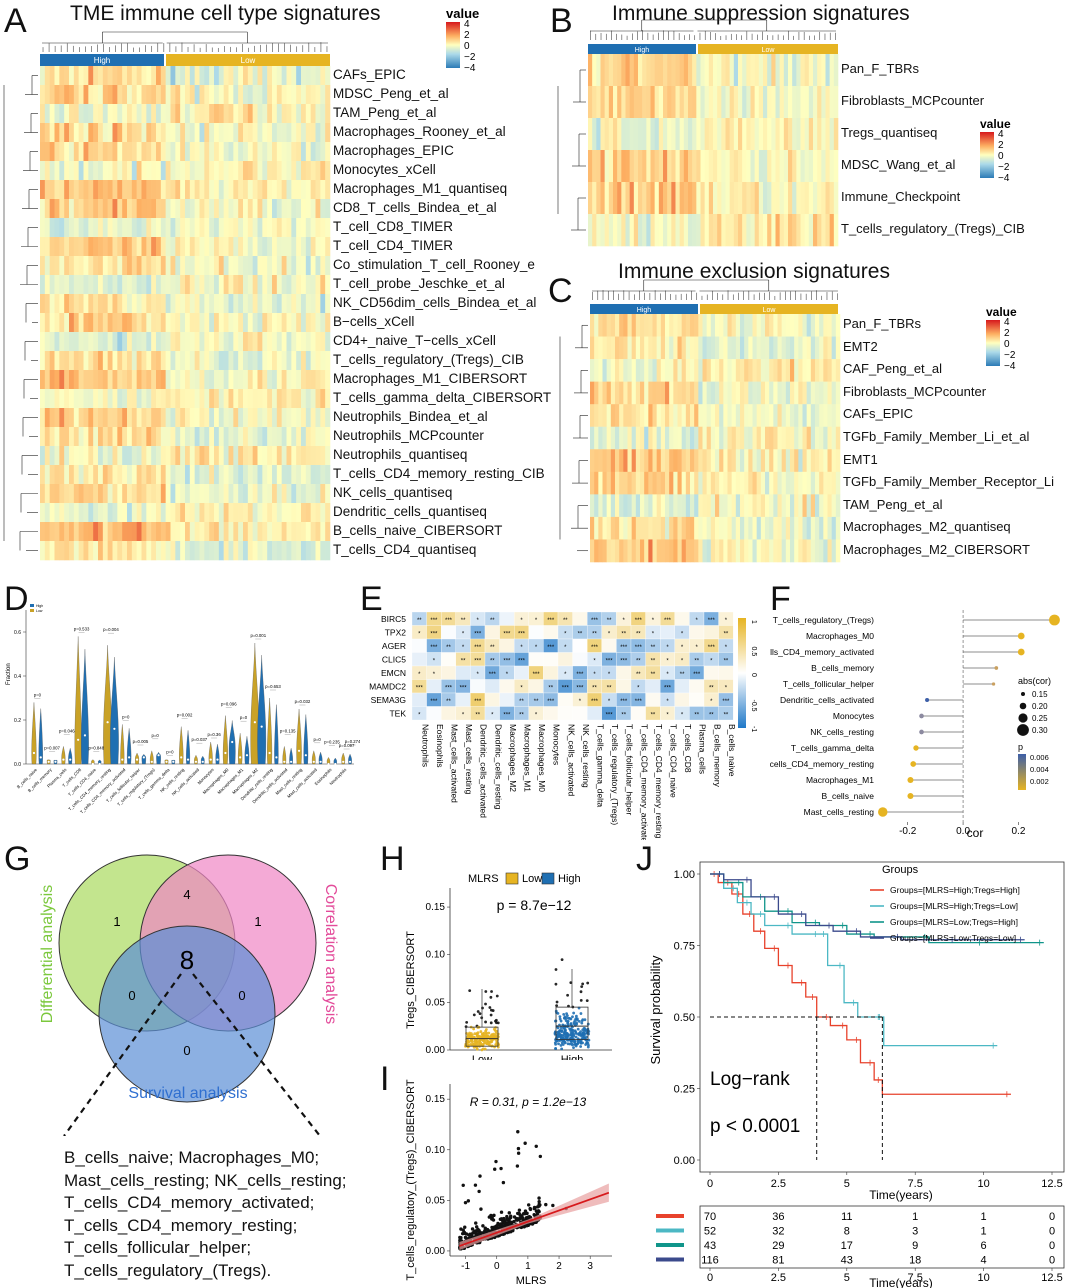 This screenshot has height=1288, width=1065. I want to click on panel-letter-i: I, so click(385, 1079).